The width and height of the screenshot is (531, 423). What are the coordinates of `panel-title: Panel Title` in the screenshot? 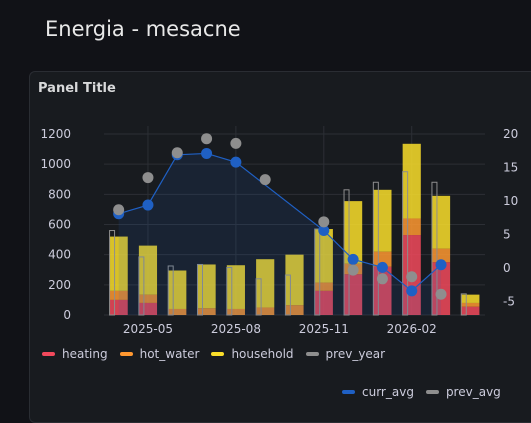 It's located at (77, 88).